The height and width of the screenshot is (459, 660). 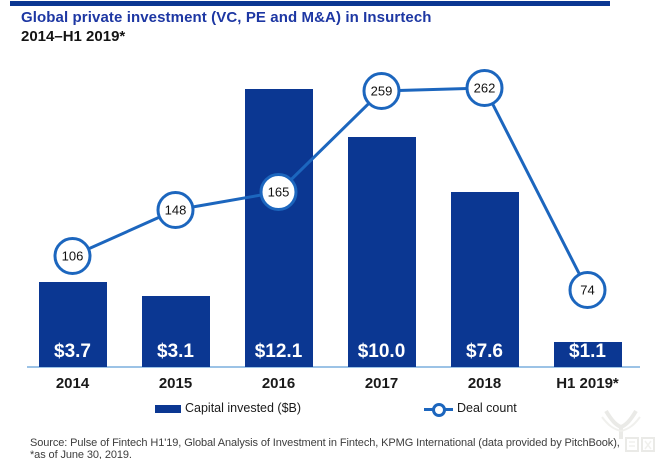 I want to click on bar-value-label: $1.1, so click(x=587, y=351).